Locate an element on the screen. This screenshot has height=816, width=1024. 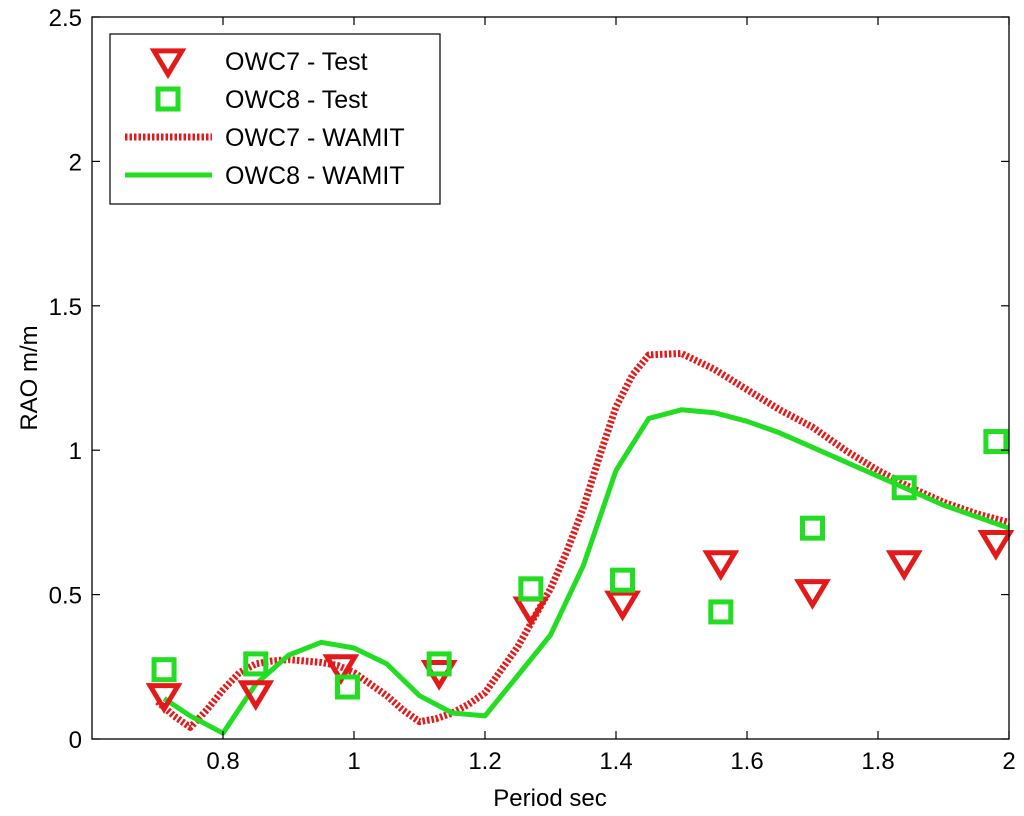
y-tick-label: 2 is located at coordinates (75, 162).